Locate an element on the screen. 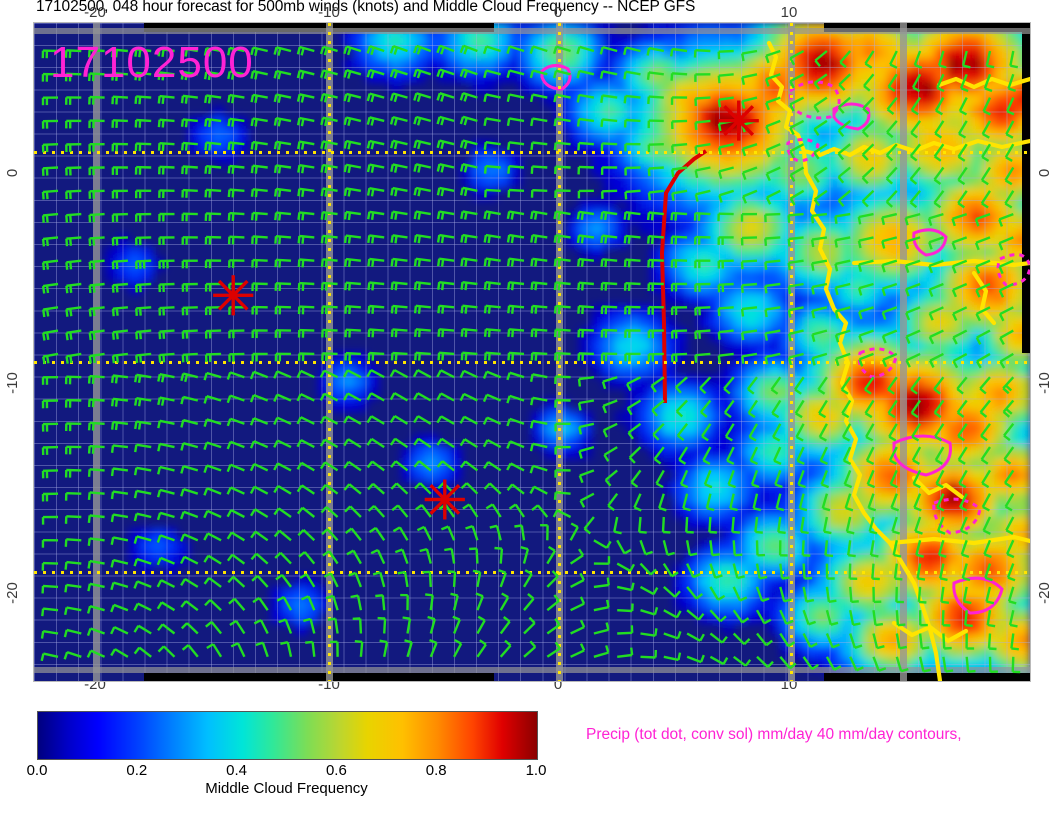 The image size is (1056, 816). colorbar-tick-label: 1.0 is located at coordinates (536, 770).